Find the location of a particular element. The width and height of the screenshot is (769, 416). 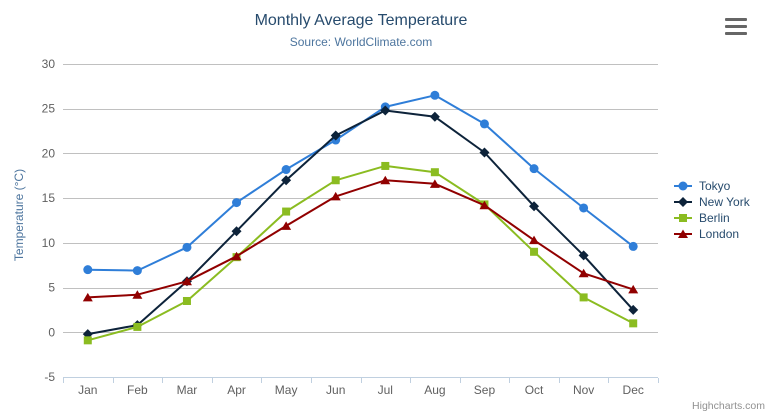

hamburger-menu-icon is located at coordinates (737, 26).